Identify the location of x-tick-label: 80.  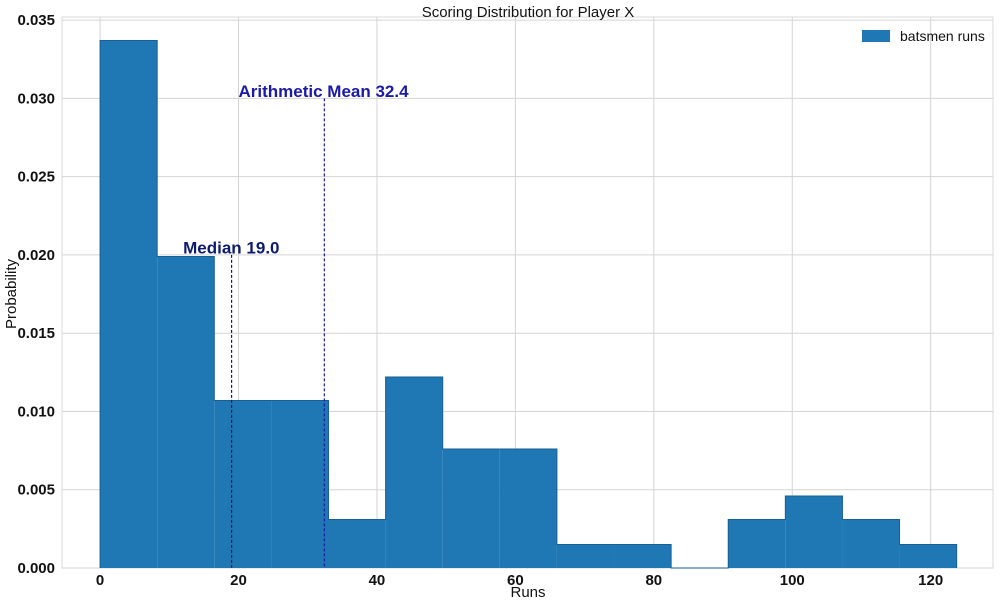
(653, 580).